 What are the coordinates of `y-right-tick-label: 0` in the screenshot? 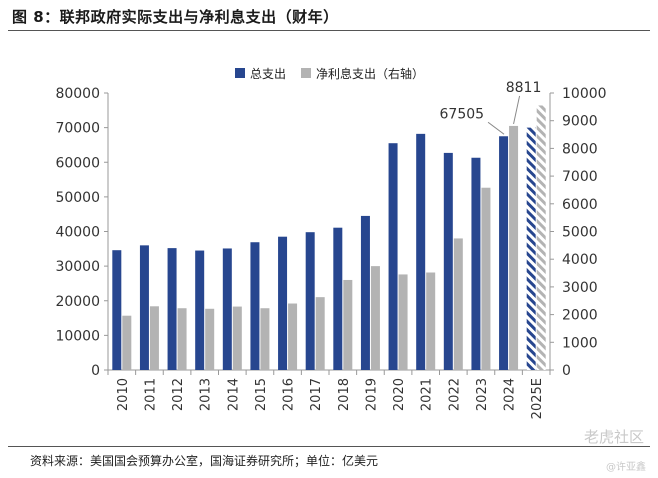 It's located at (566, 371).